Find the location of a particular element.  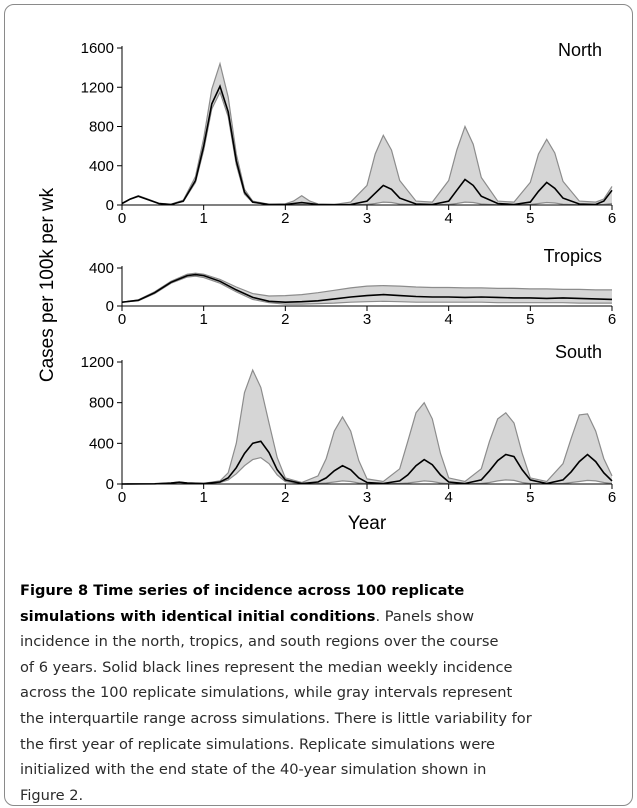

tropics-q3-line is located at coordinates (366, 287).